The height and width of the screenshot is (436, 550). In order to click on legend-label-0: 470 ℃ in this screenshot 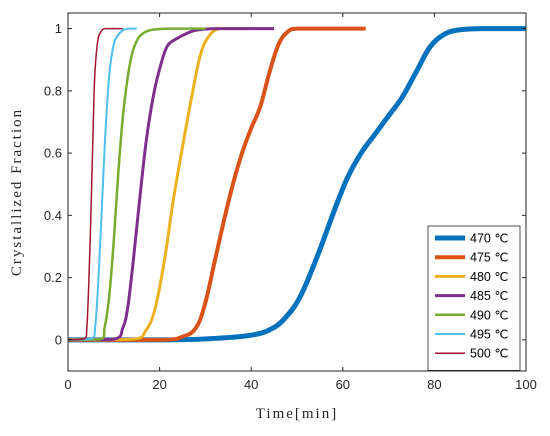, I will do `click(489, 239)`.